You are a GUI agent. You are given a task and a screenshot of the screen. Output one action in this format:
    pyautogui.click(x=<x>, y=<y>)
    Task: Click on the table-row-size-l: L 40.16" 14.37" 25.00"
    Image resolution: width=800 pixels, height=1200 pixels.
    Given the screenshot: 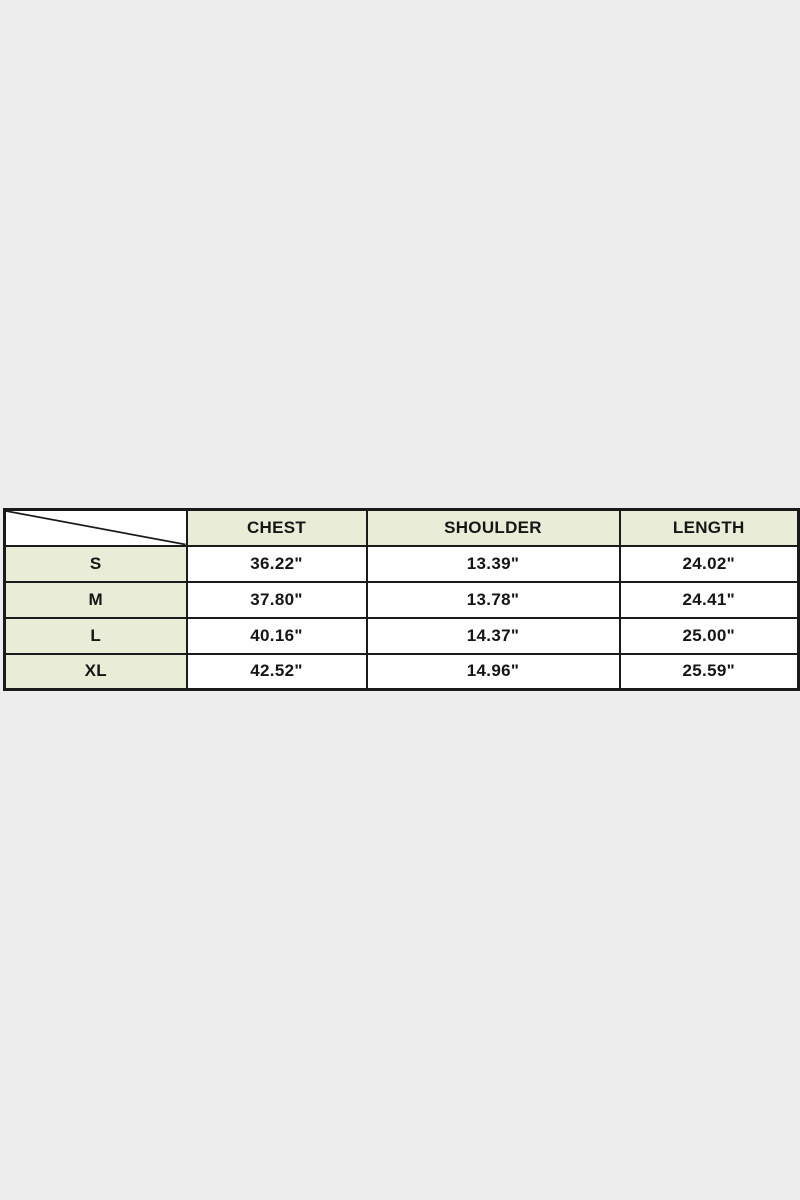 What is the action you would take?
    pyautogui.click(x=401, y=635)
    